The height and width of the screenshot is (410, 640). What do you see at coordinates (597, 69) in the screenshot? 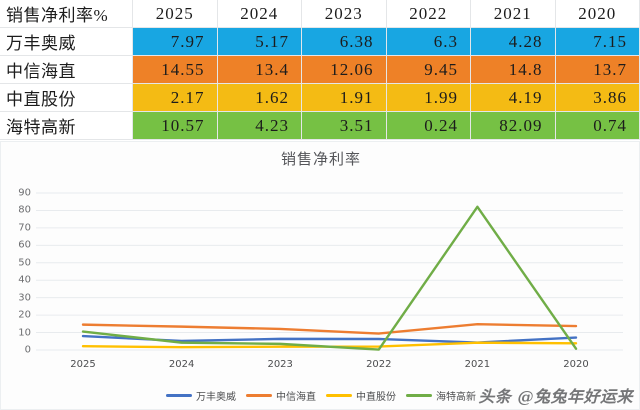
I see `table-cell: 13.7` at bounding box center [597, 69].